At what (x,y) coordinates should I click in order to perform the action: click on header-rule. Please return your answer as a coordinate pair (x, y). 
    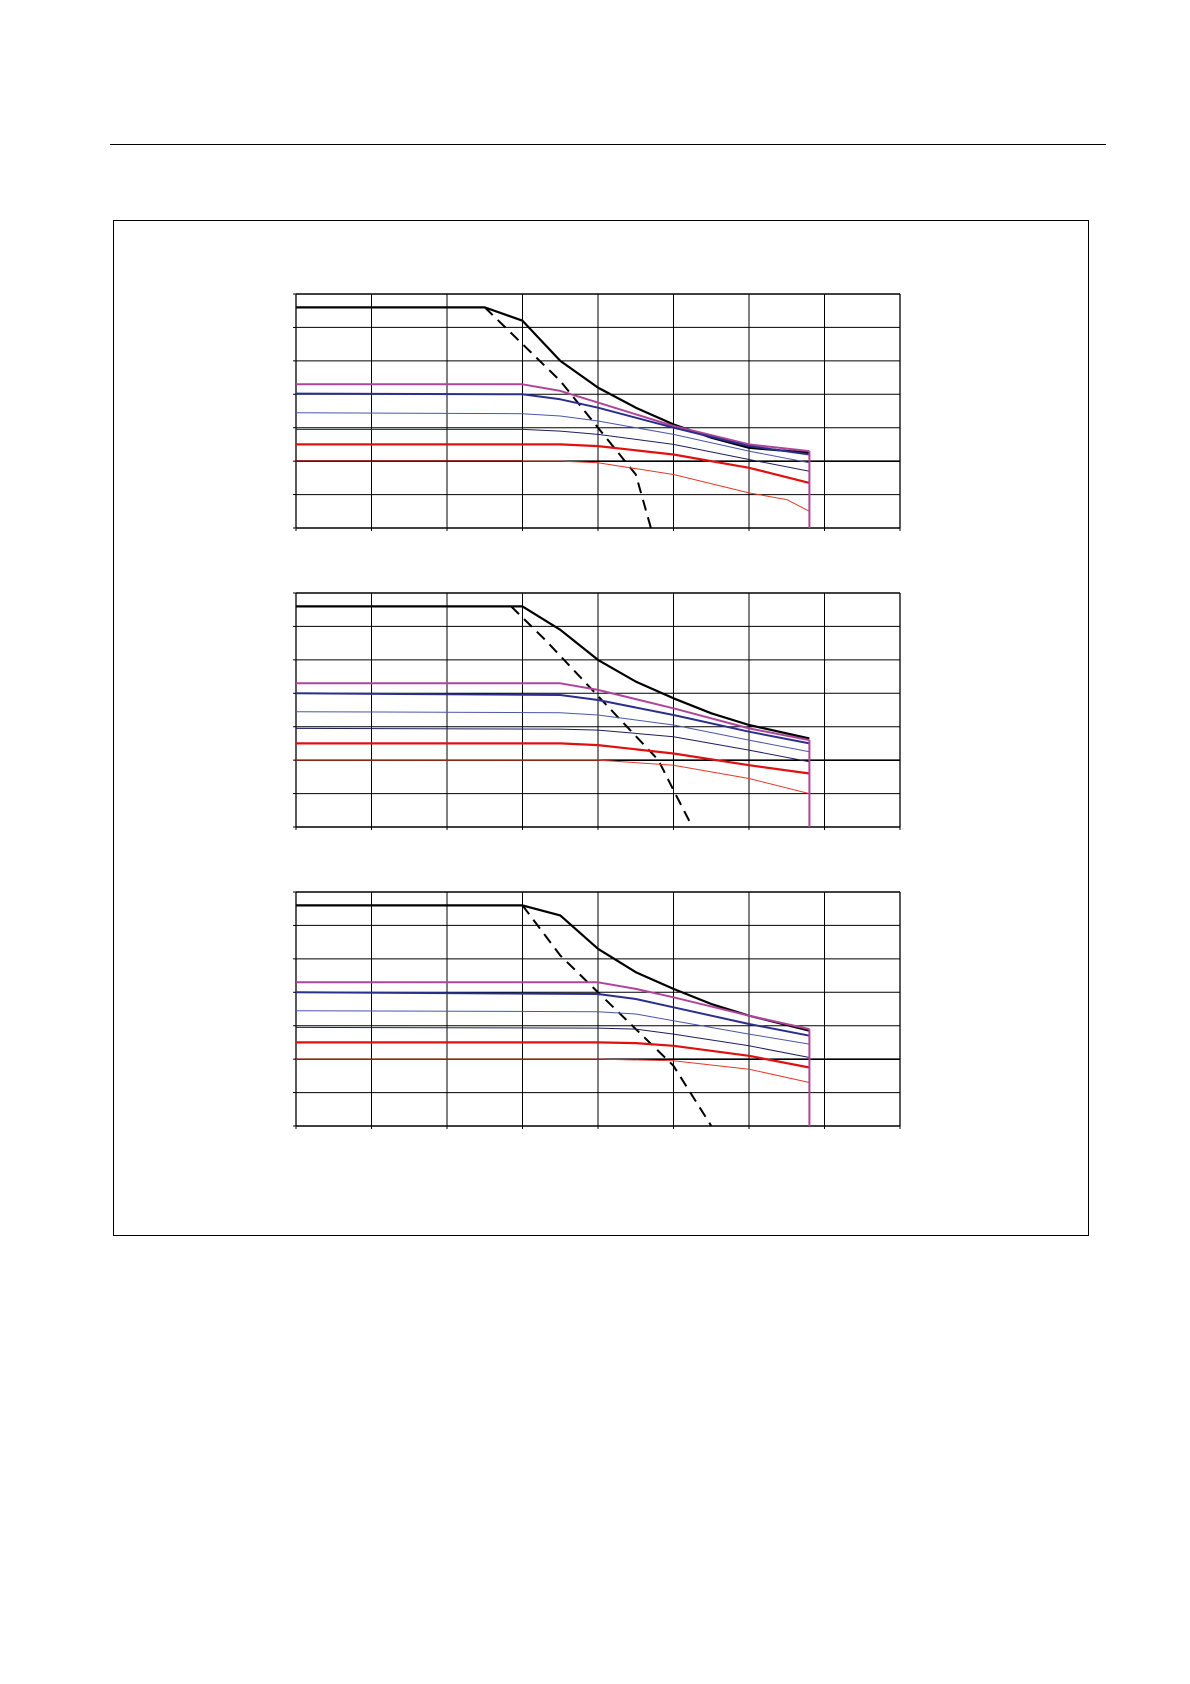
    Looking at the image, I should click on (608, 144).